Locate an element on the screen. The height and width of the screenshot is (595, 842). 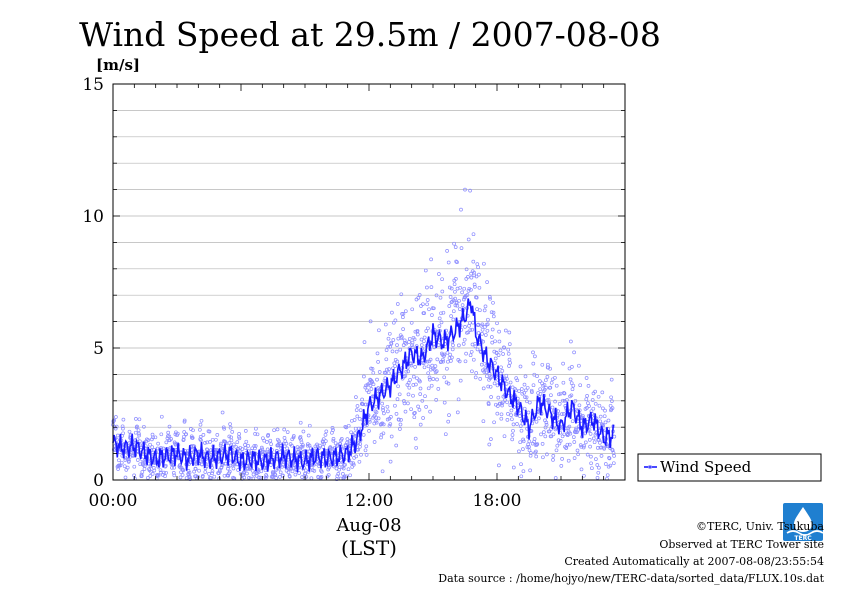
x-tick-label: 12:00 is located at coordinates (369, 501).